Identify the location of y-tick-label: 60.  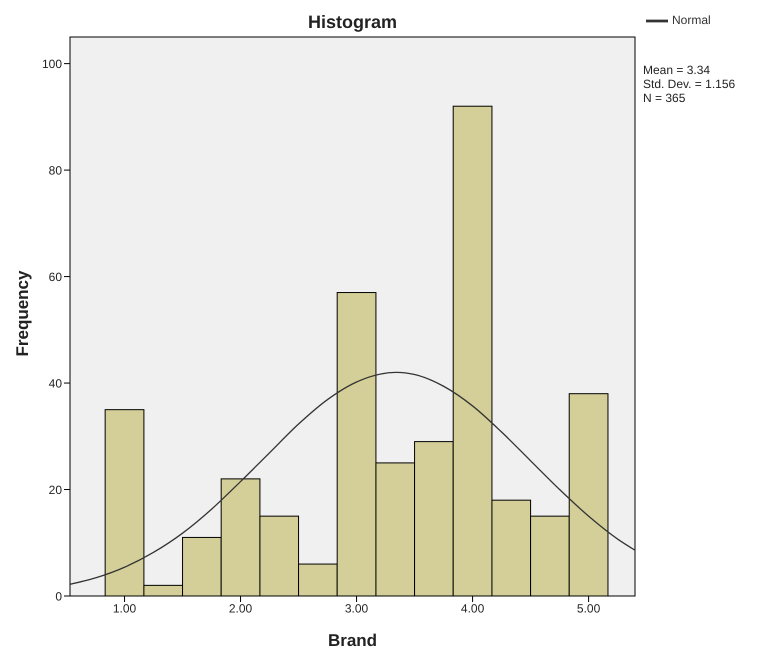
(55, 277).